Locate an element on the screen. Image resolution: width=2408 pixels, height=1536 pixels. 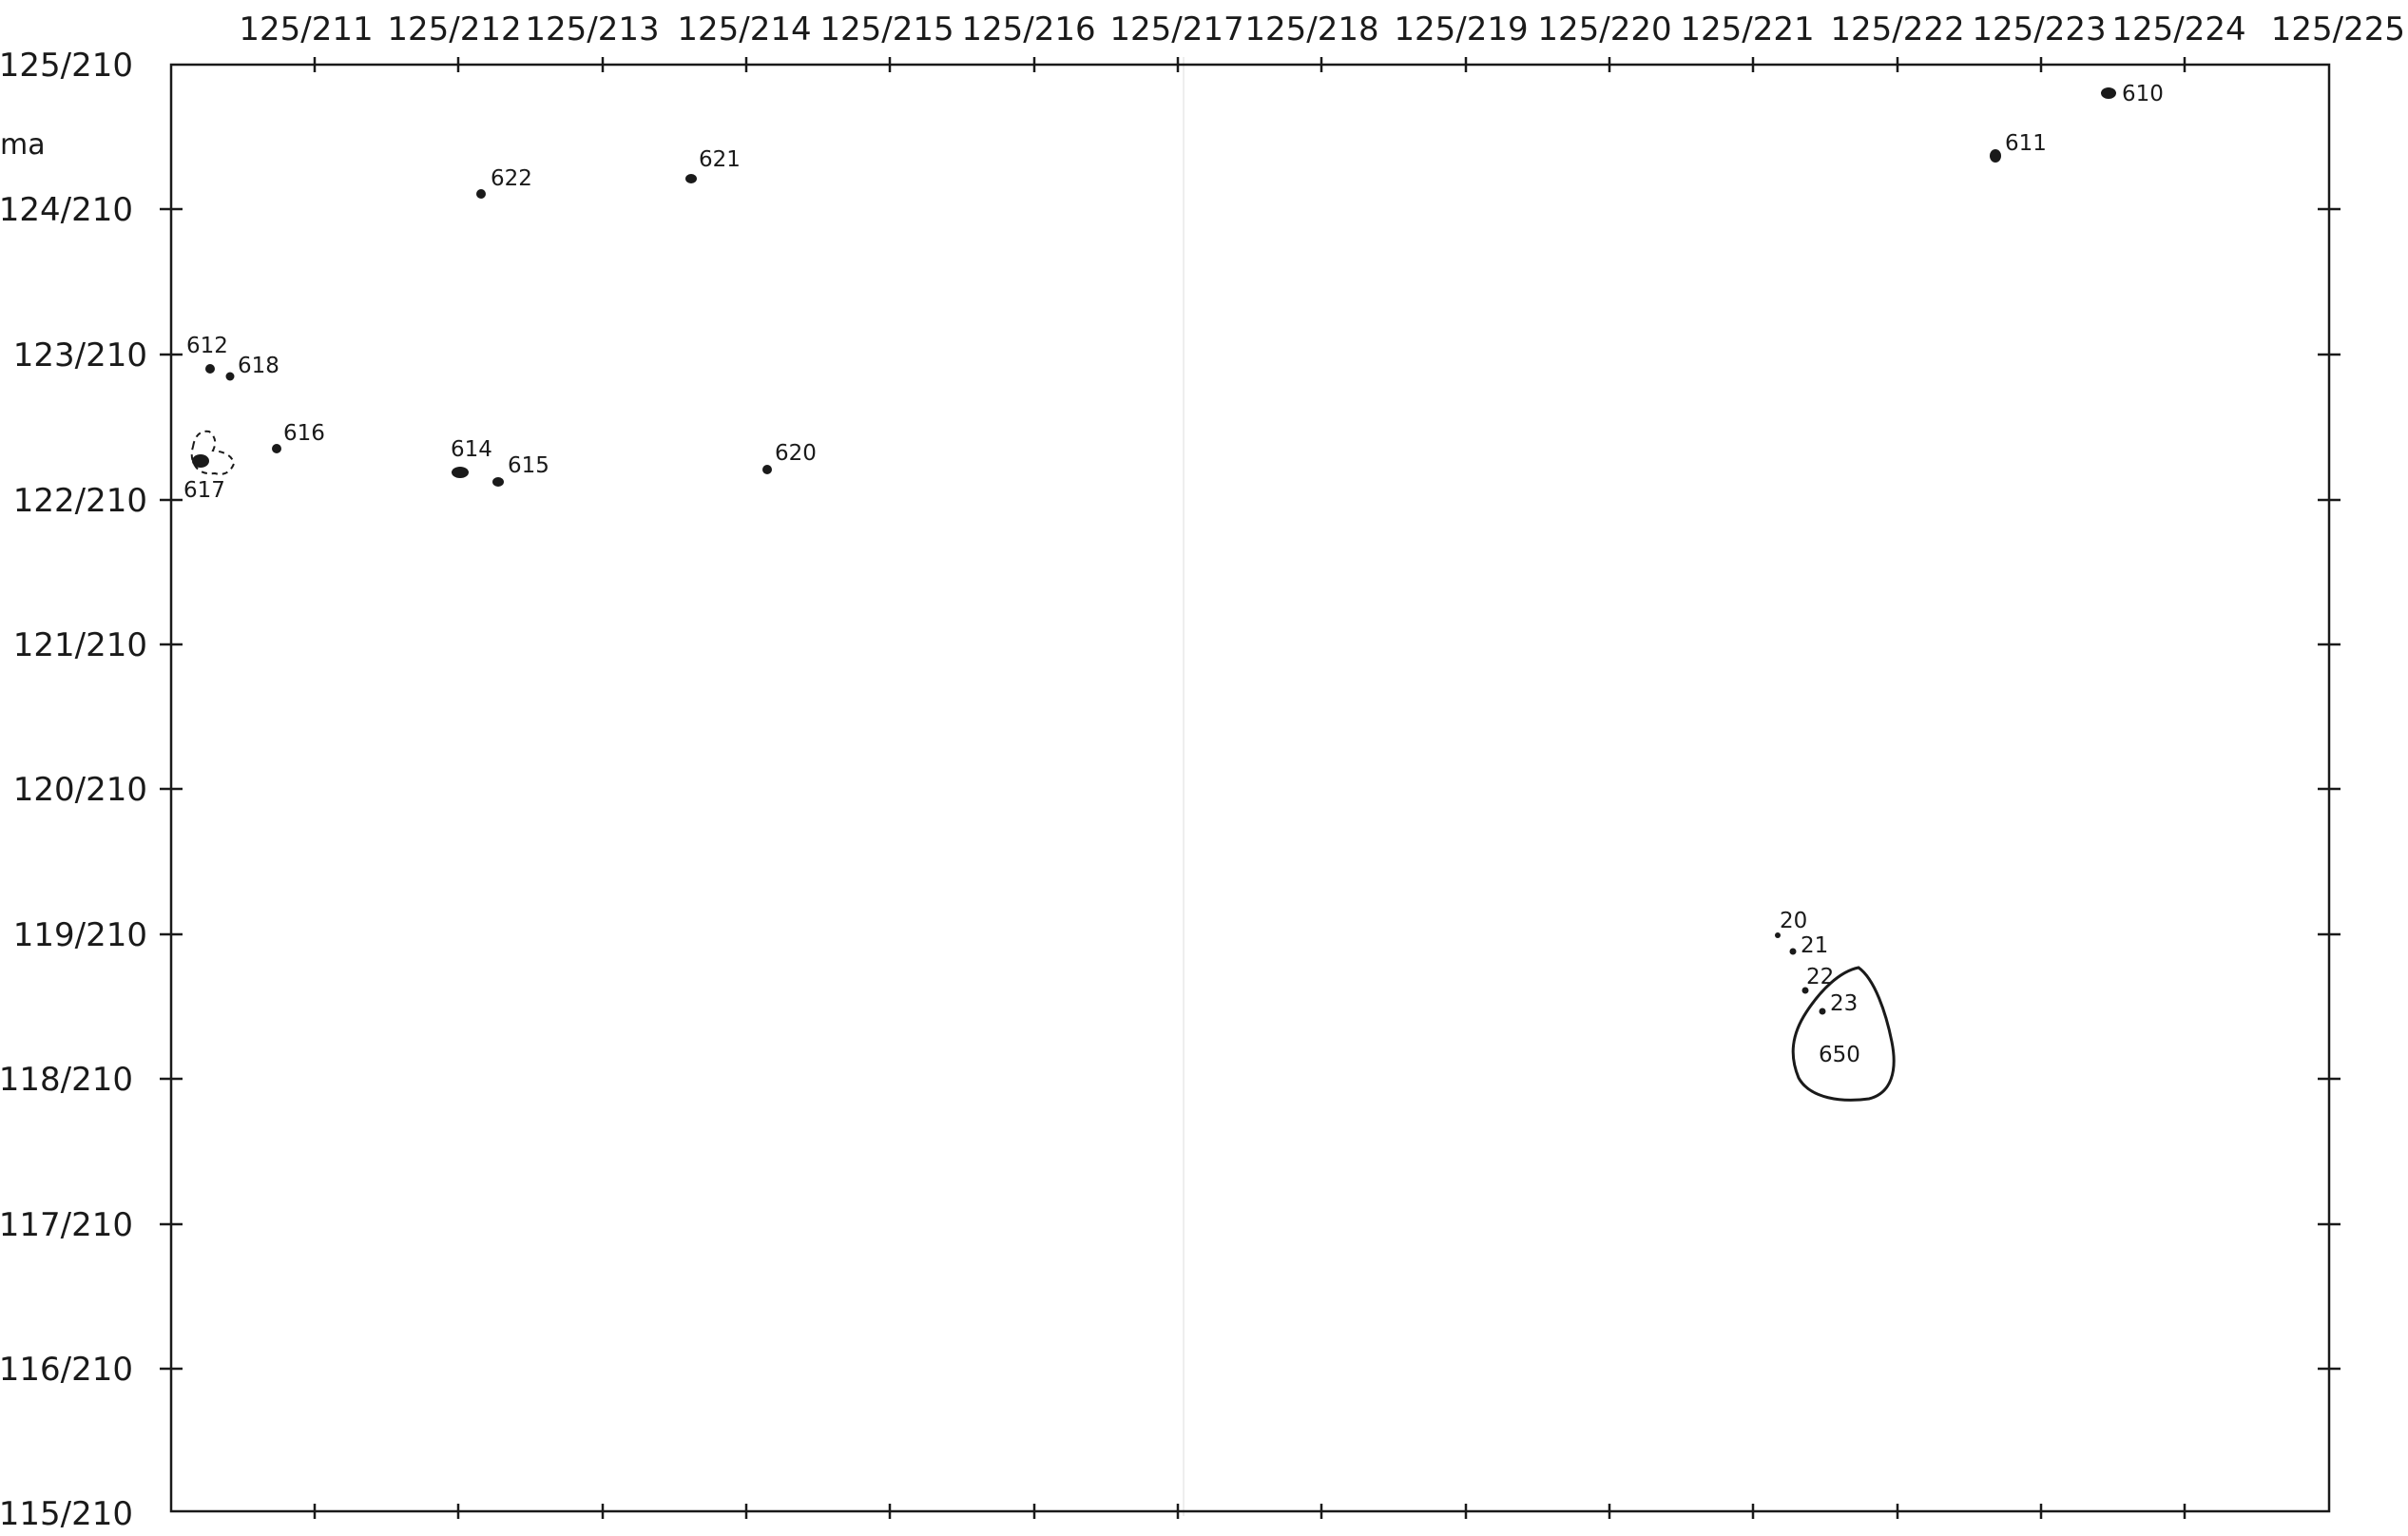
x-label: 125/221 is located at coordinates (1747, 29).